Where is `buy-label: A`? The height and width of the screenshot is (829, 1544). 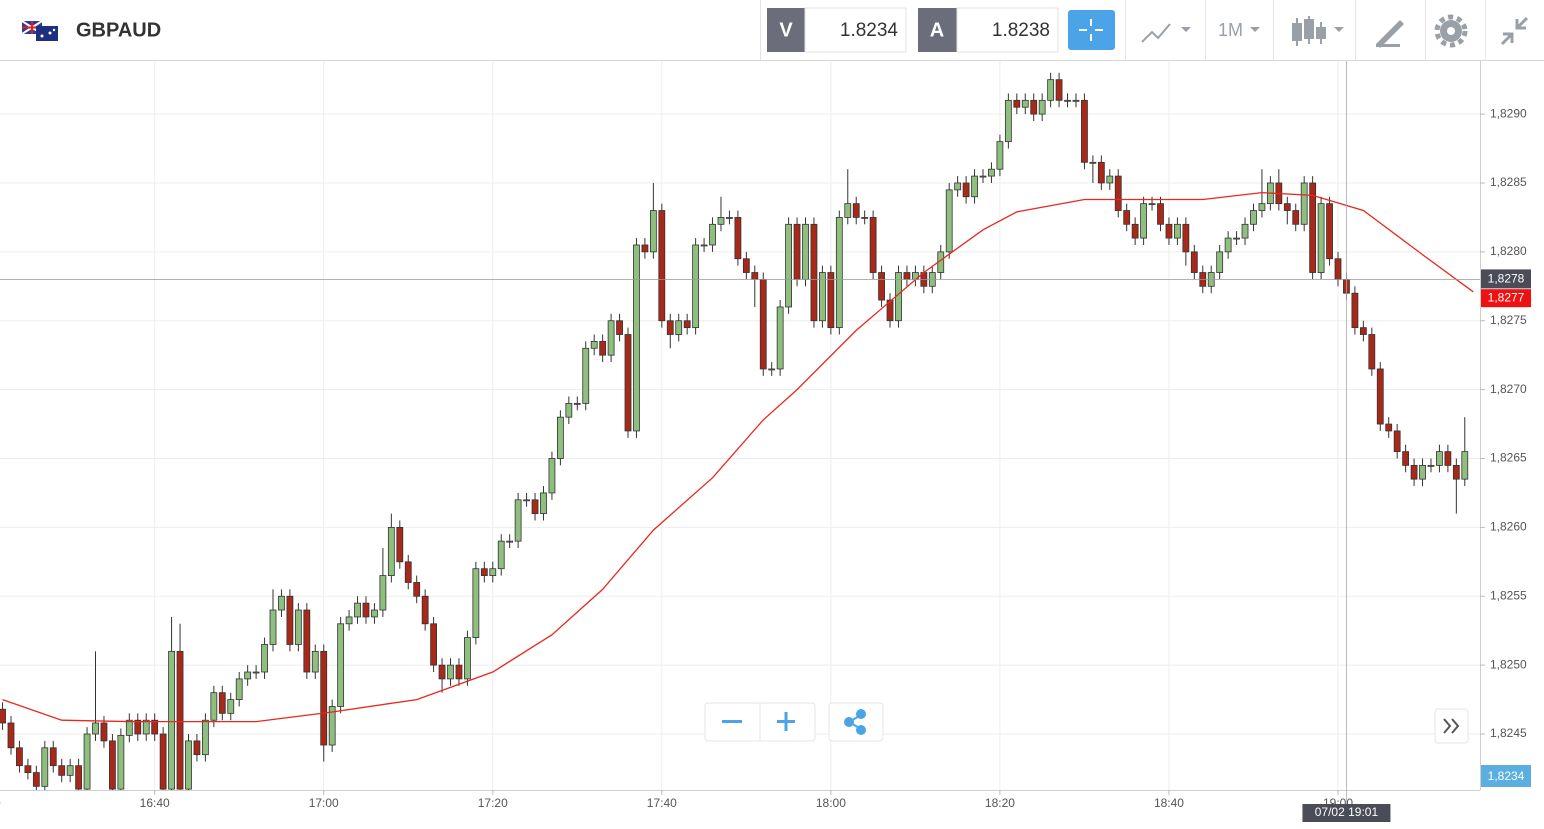 buy-label: A is located at coordinates (937, 30).